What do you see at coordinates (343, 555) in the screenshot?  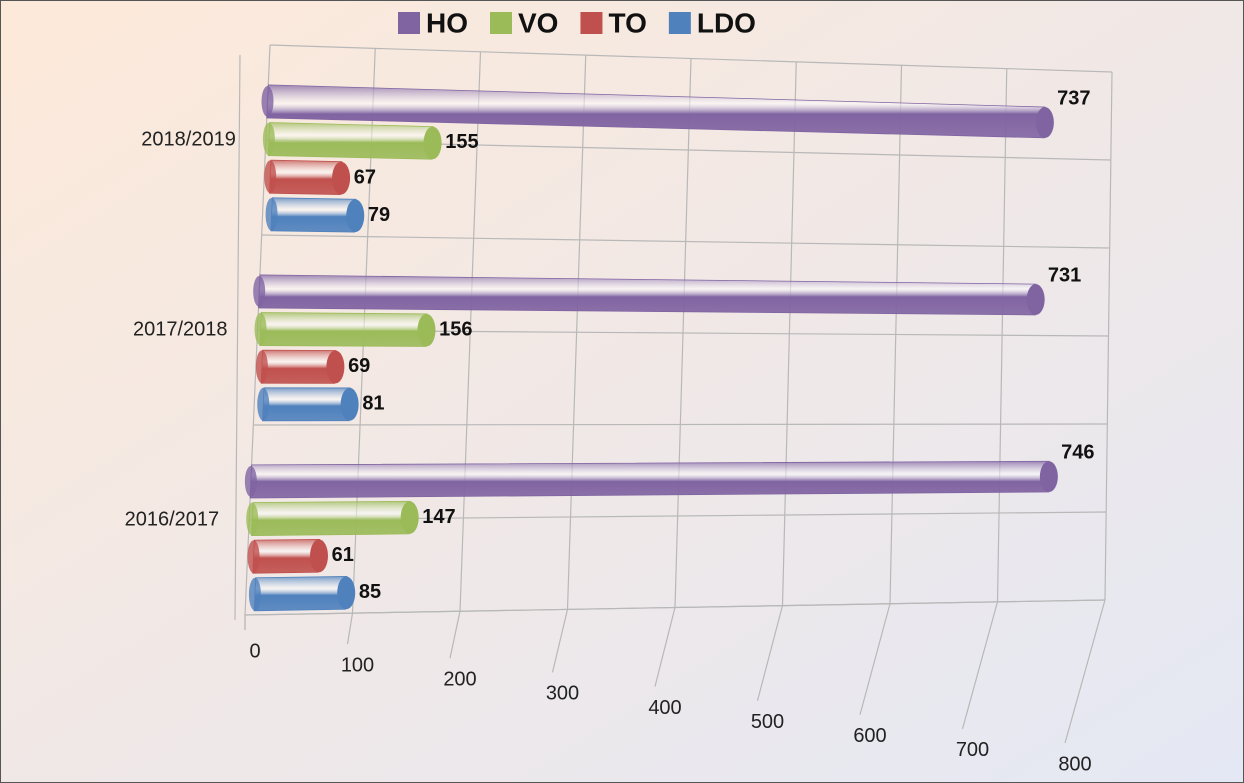 I see `data-label: 61` at bounding box center [343, 555].